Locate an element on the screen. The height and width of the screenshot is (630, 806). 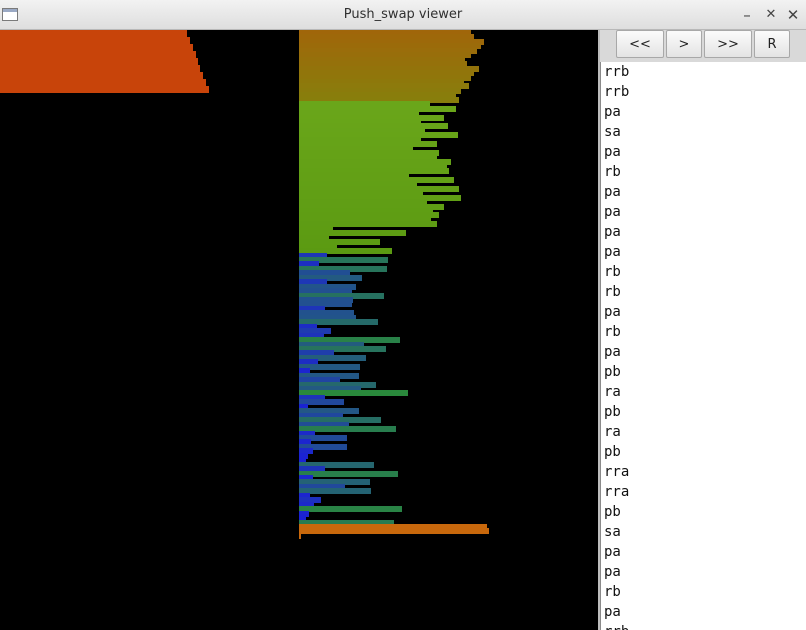
reset-button: R is located at coordinates (772, 44).